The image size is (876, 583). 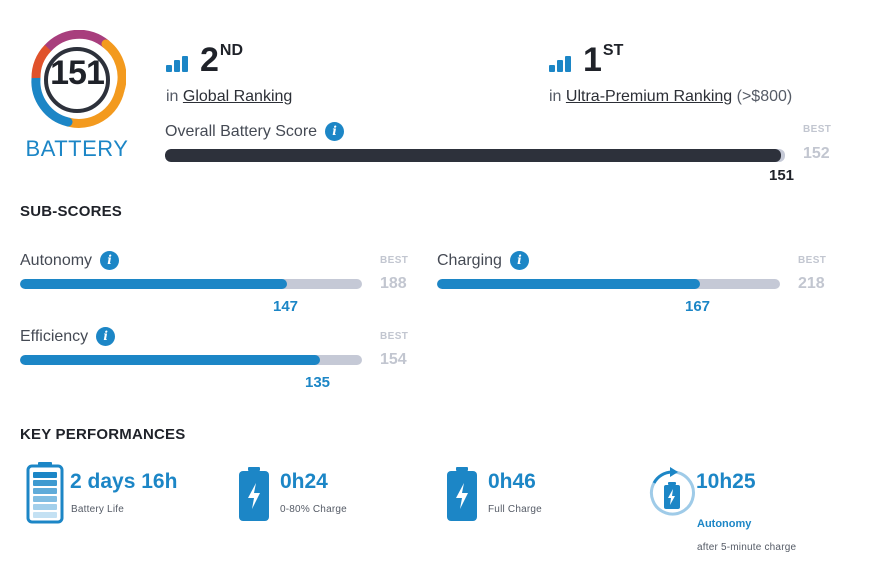 What do you see at coordinates (77, 73) in the screenshot?
I see `badge-score: 151` at bounding box center [77, 73].